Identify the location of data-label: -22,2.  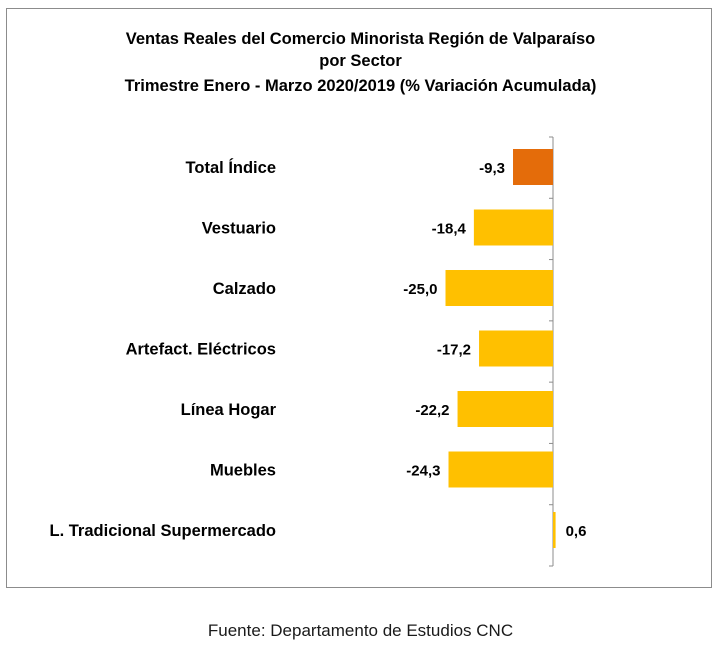
(432, 410).